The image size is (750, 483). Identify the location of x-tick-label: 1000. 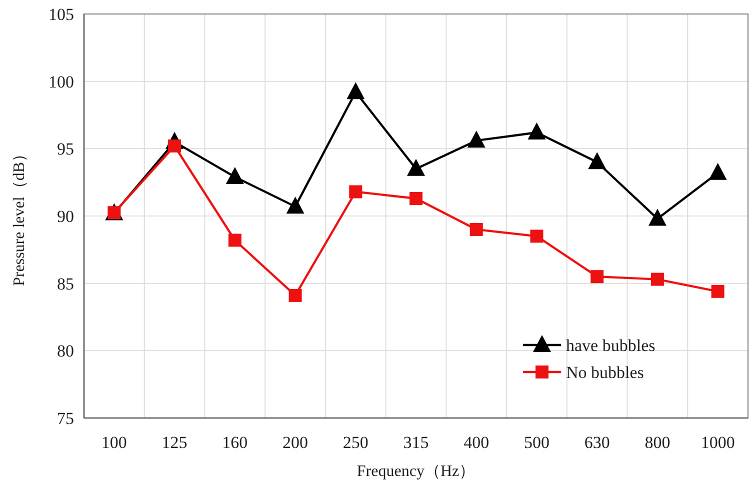
(717, 442).